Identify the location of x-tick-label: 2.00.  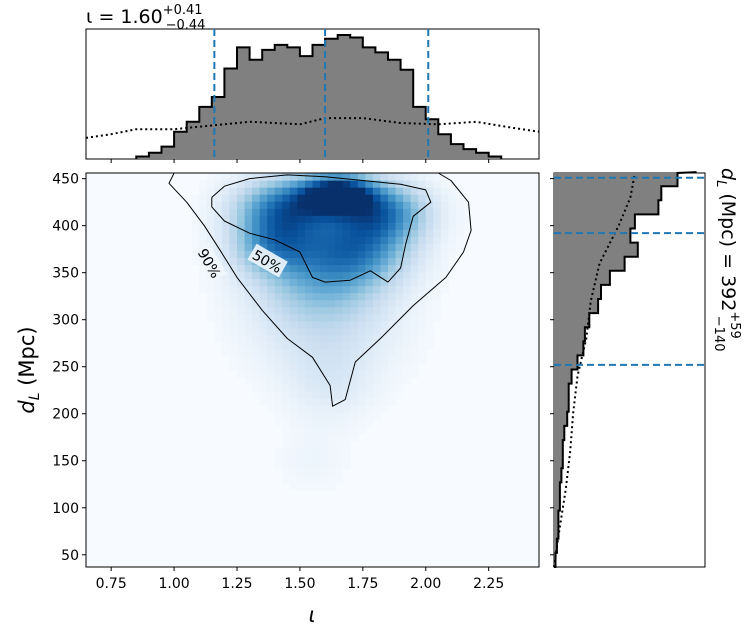
(425, 584).